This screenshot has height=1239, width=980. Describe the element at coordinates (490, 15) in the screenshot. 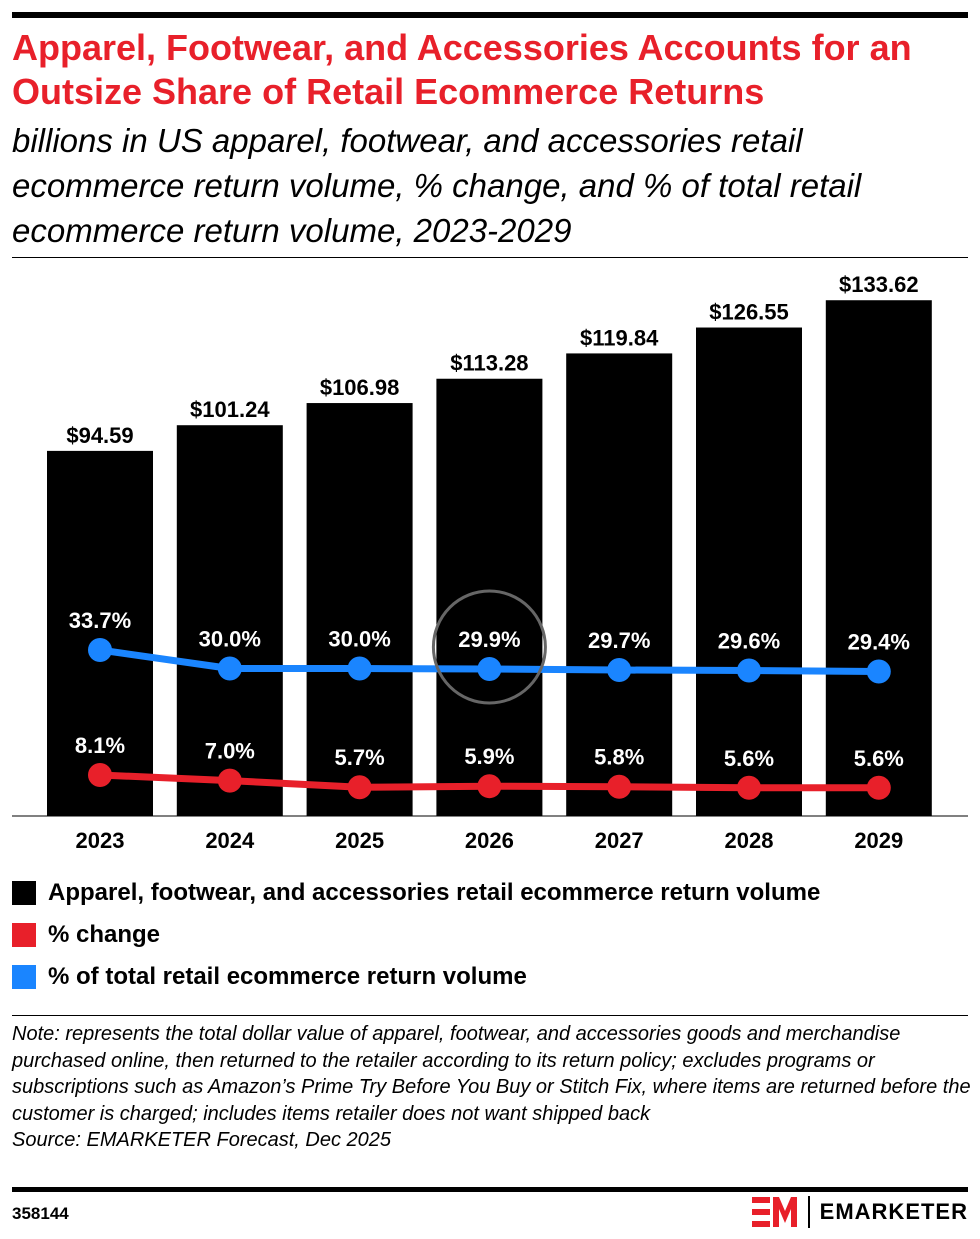

I see `top-rule` at that location.